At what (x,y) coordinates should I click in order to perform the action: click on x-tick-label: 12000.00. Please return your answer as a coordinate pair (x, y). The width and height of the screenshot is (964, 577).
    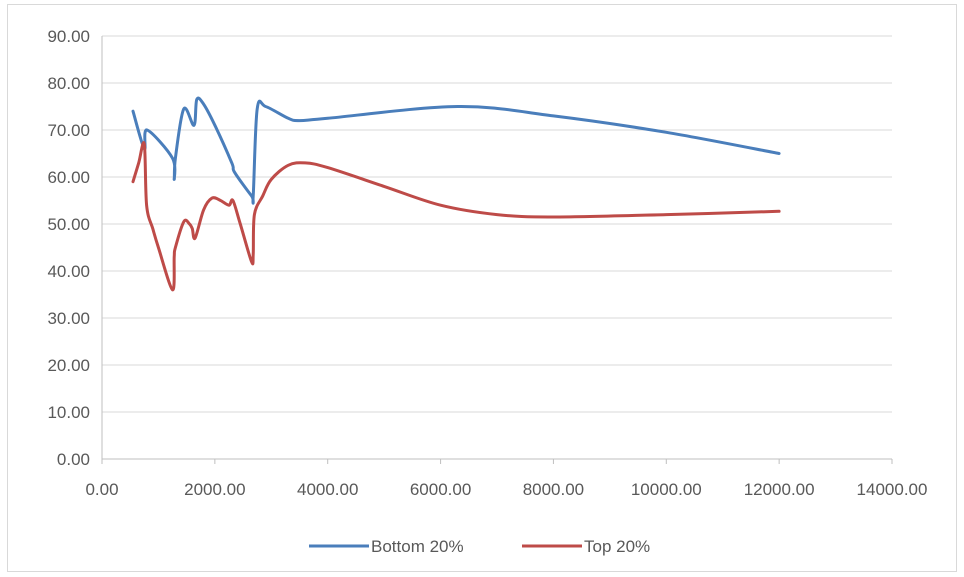
    Looking at the image, I should click on (779, 489).